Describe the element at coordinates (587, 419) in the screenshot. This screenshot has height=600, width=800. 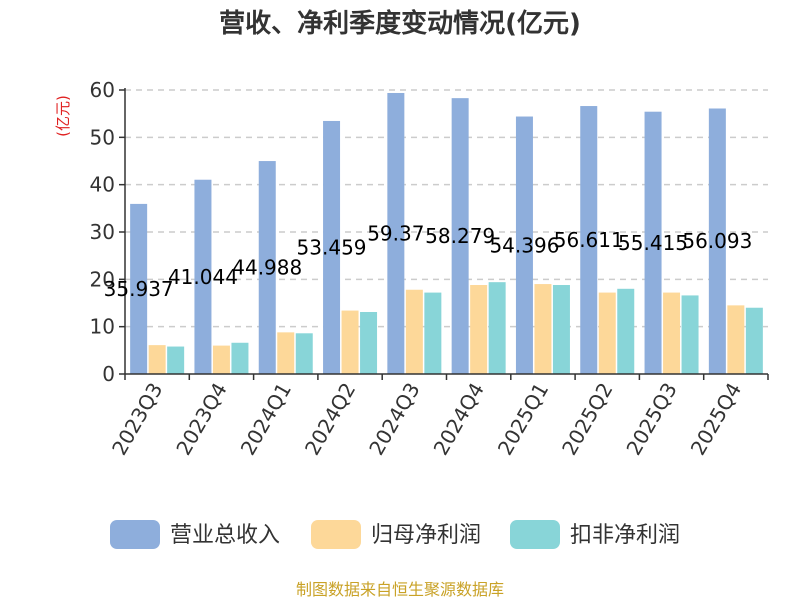
I see `x-tick-label: 2025Q2` at that location.